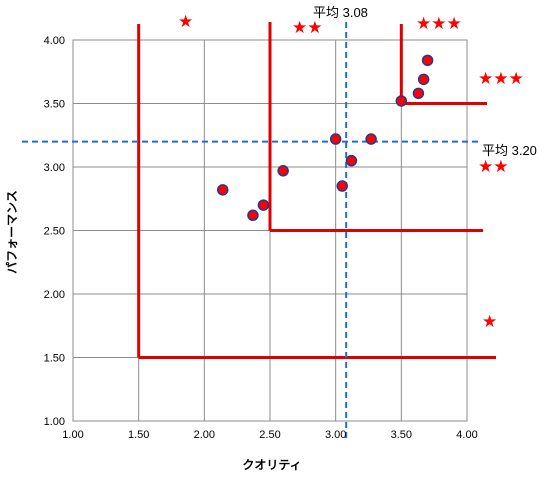 This screenshot has width=550, height=480. What do you see at coordinates (509, 150) in the screenshot?
I see `mean-y-label: 平均 3.20` at bounding box center [509, 150].